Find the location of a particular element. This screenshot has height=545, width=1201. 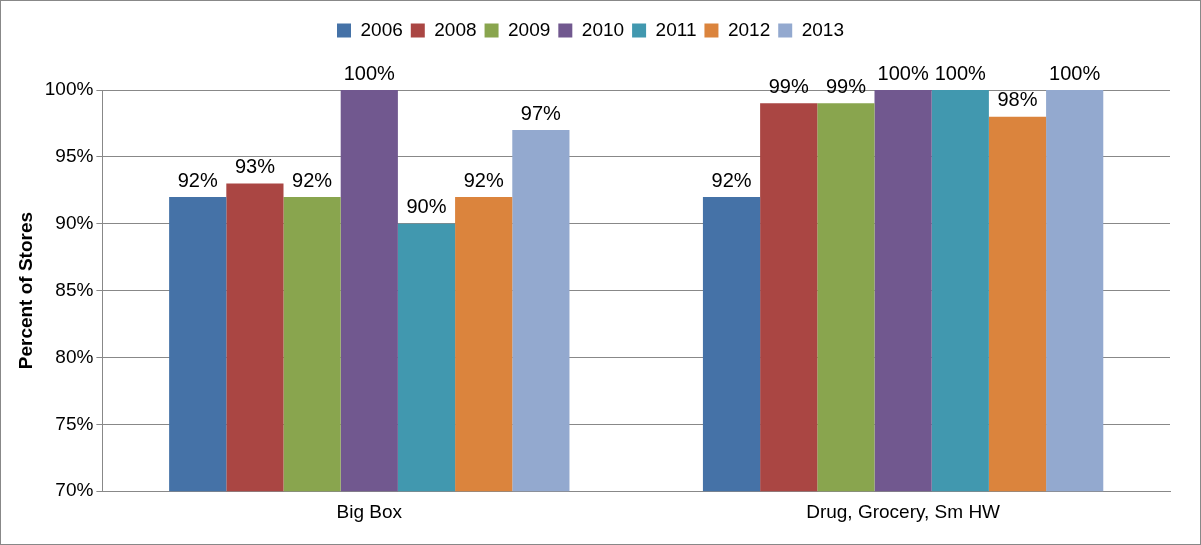

x-tick-label: Big Box is located at coordinates (369, 511).